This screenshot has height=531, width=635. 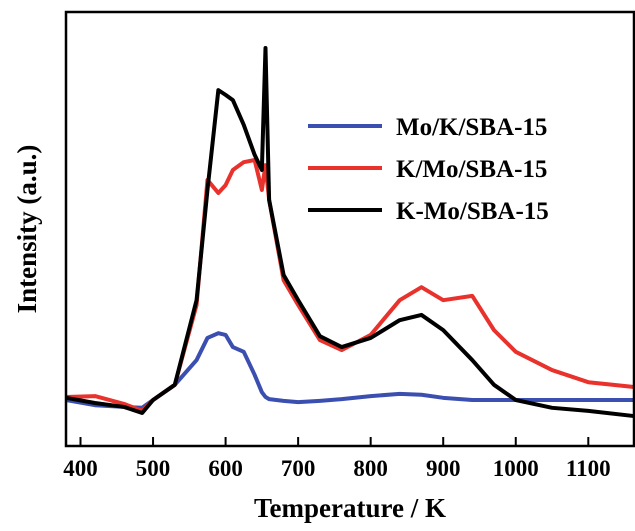 I want to click on x-tick-label: 1000, so click(x=516, y=468).